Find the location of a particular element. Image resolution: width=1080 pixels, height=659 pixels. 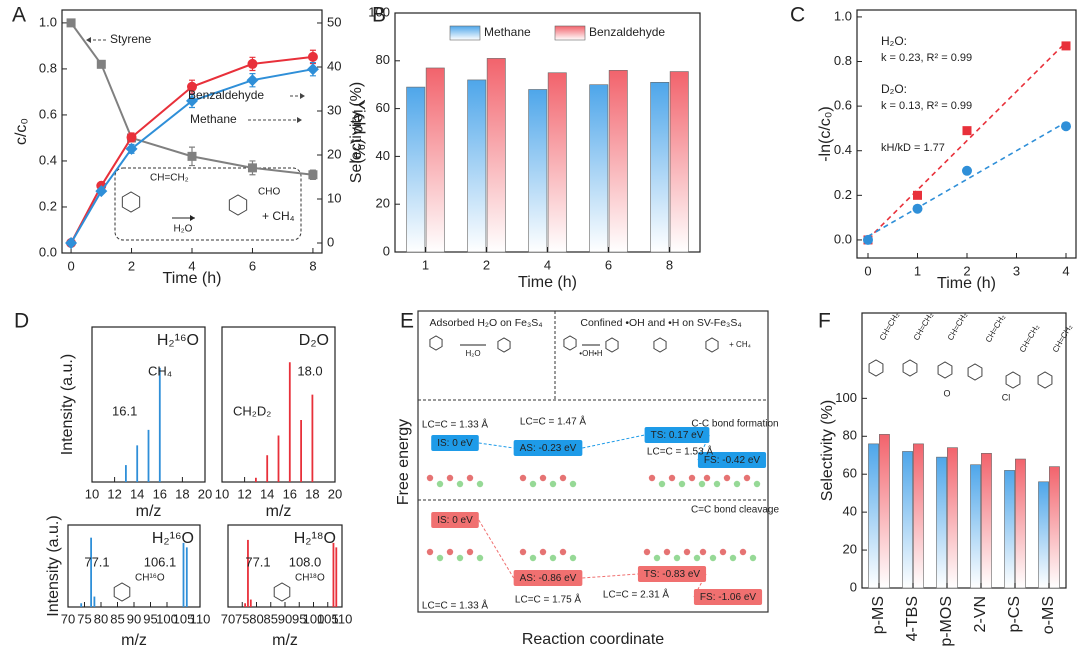

annotation: 16.1 is located at coordinates (124, 410).